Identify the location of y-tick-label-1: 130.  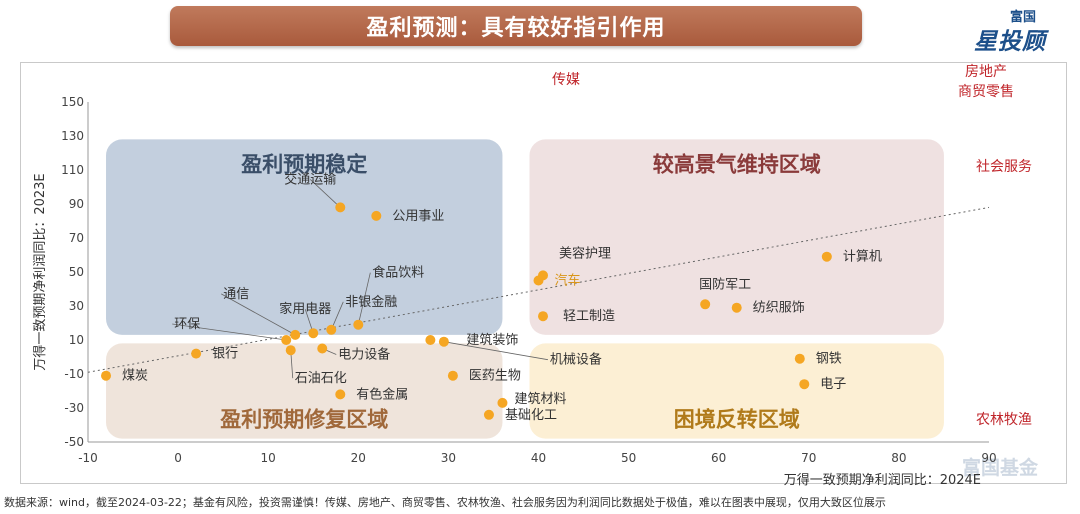
(72, 136).